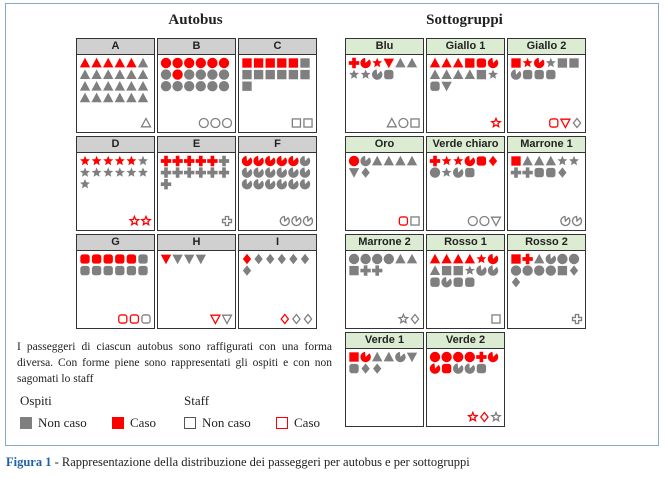 The image size is (666, 478). I want to click on invtriangle-staff-caso-icon, so click(215, 319).